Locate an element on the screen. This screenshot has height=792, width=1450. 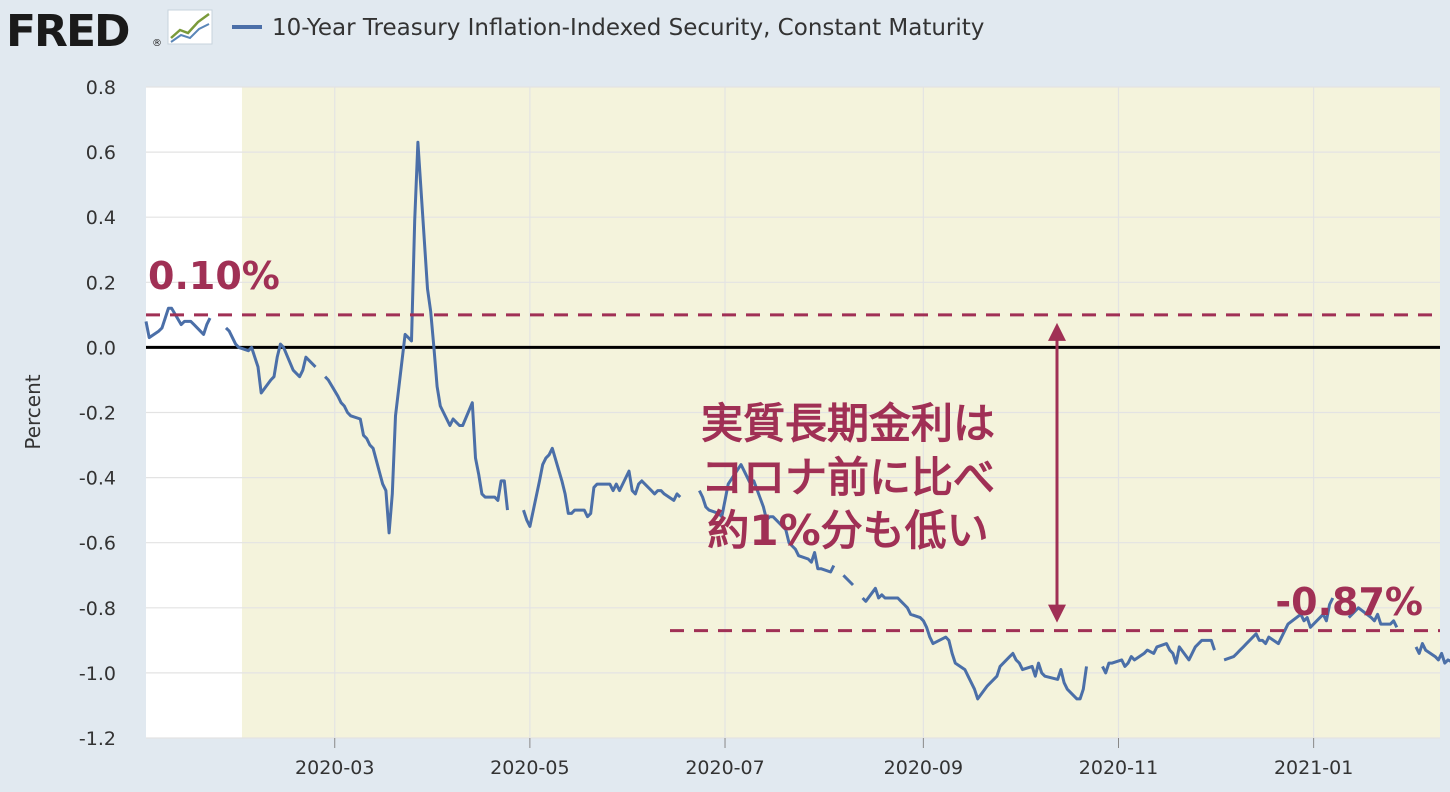
y-tick-label: 0.6 is located at coordinates (101, 153).